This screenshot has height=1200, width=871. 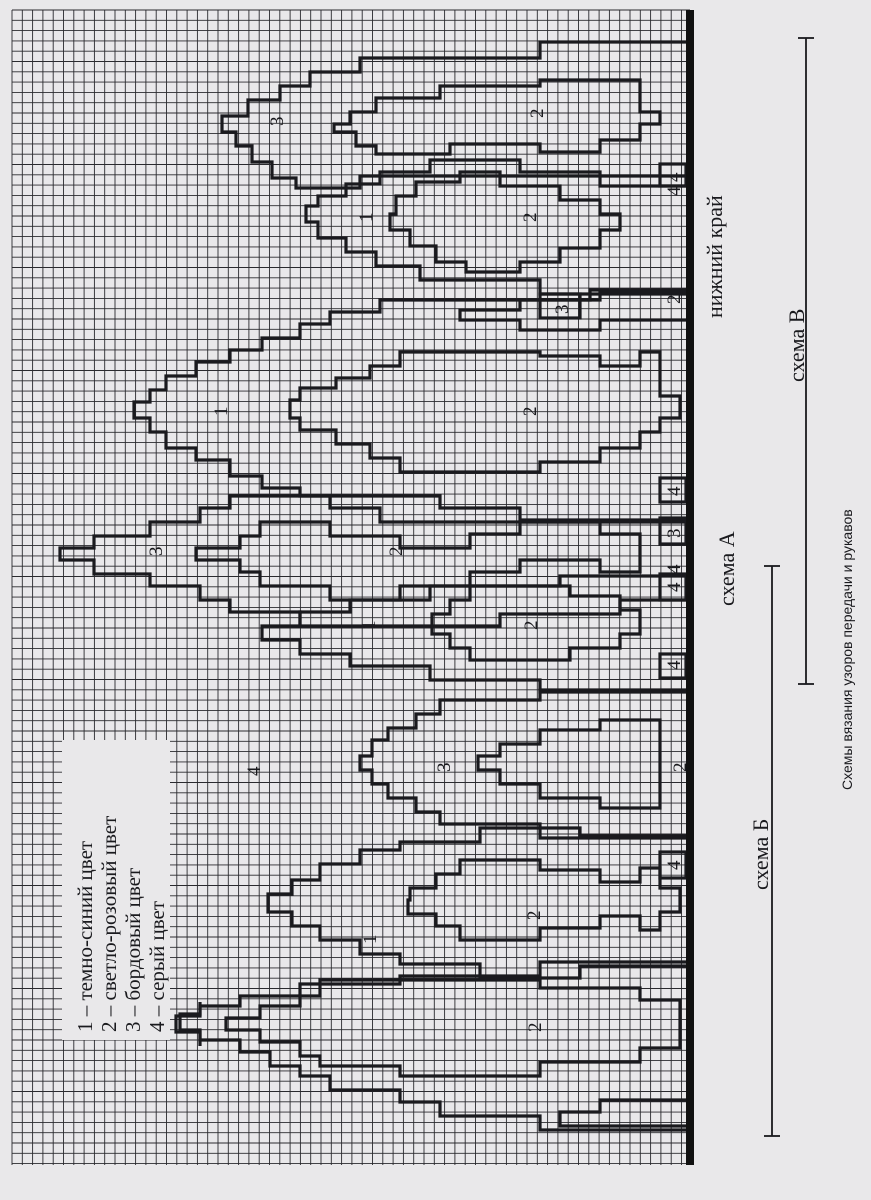 I want to click on bottom-edge-bar, so click(x=690, y=587).